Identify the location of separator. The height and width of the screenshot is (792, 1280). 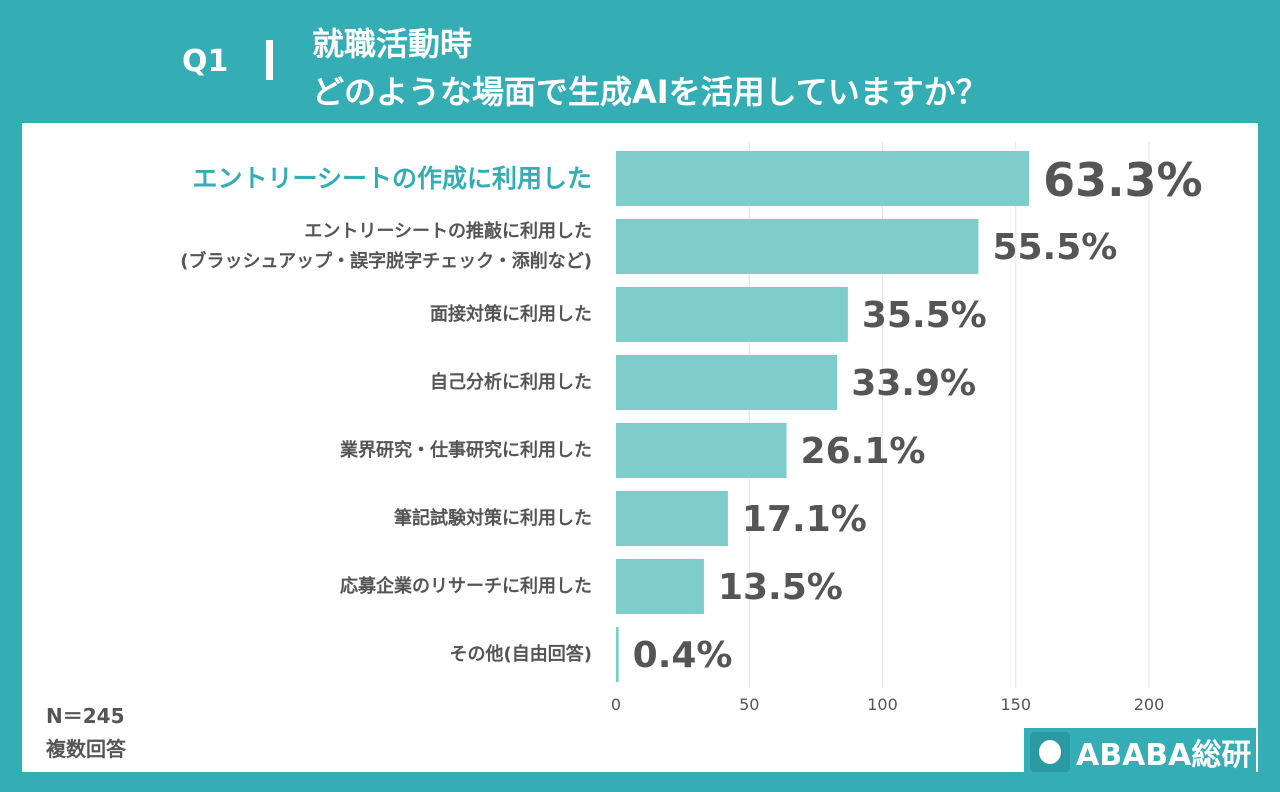
(269, 60).